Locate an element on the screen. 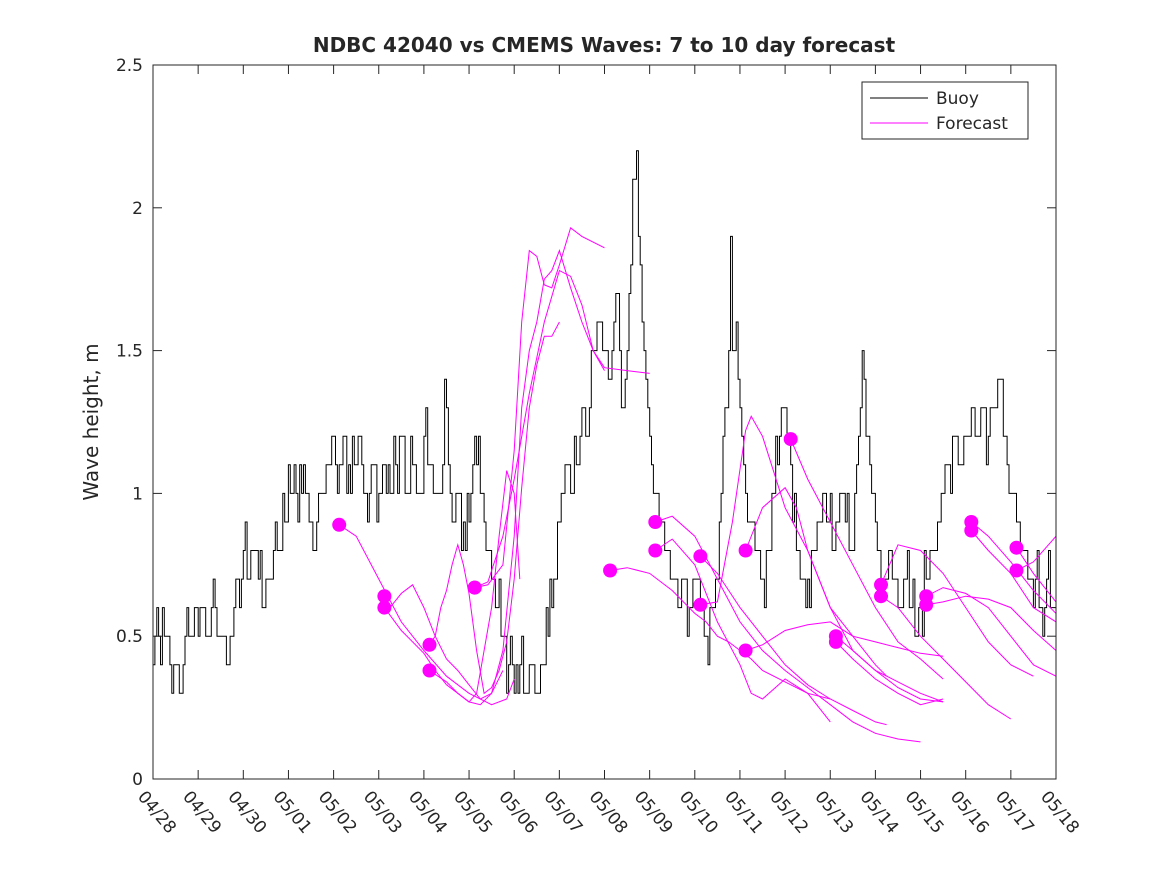 The image size is (1167, 875). legend: Buoy Forecast is located at coordinates (945, 110).